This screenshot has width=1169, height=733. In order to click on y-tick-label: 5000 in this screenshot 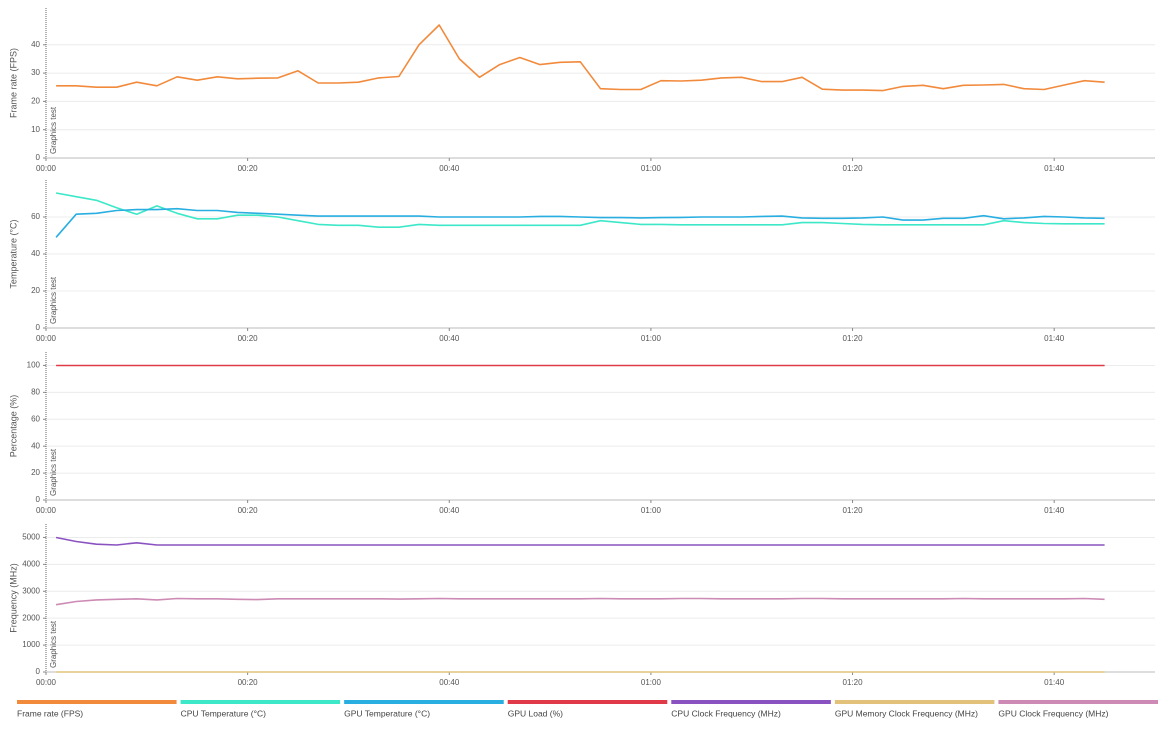, I will do `click(31, 537)`.